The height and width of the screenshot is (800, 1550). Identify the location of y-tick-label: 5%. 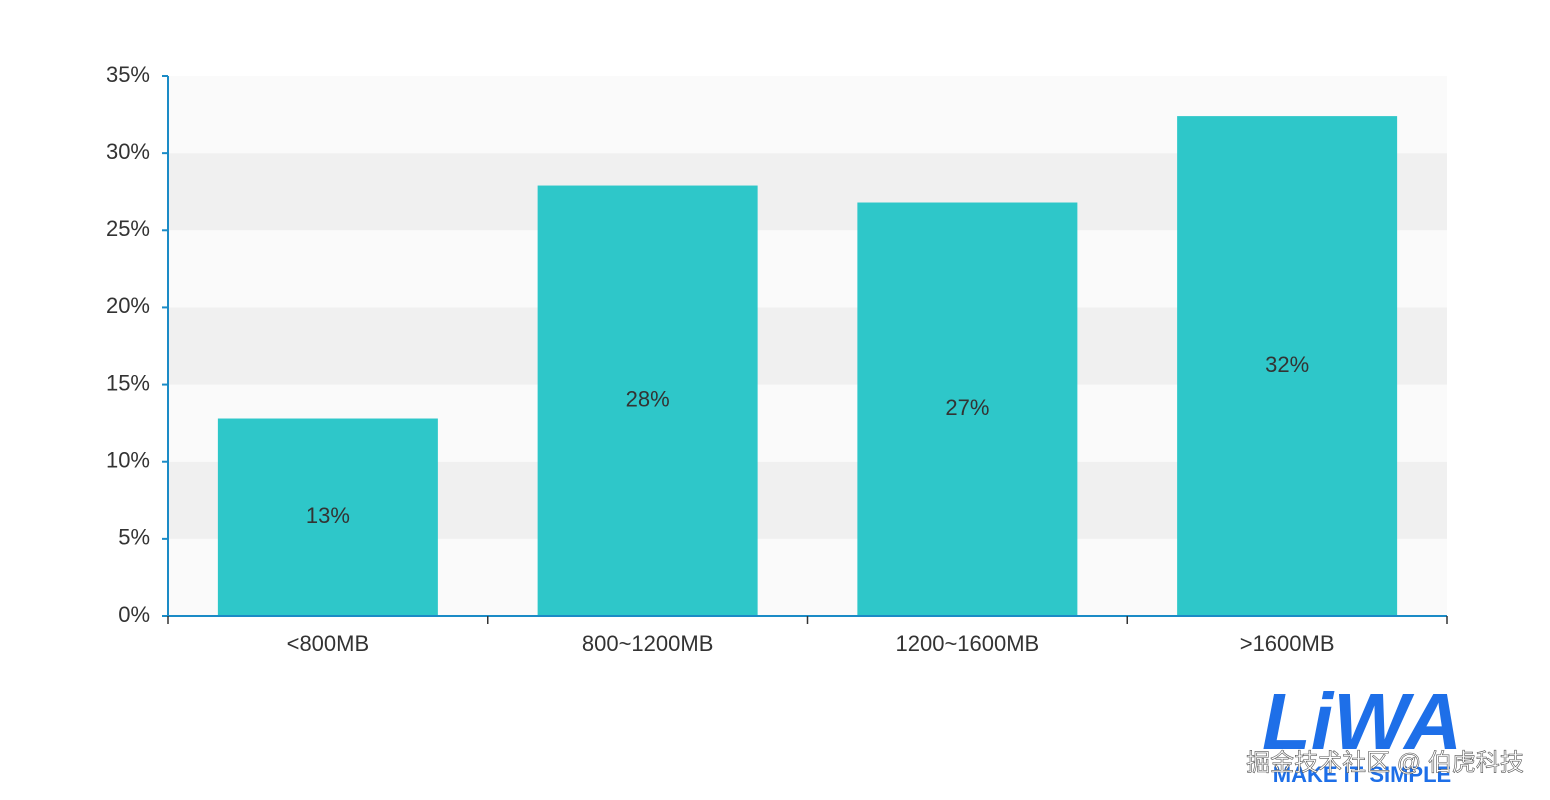
(134, 537).